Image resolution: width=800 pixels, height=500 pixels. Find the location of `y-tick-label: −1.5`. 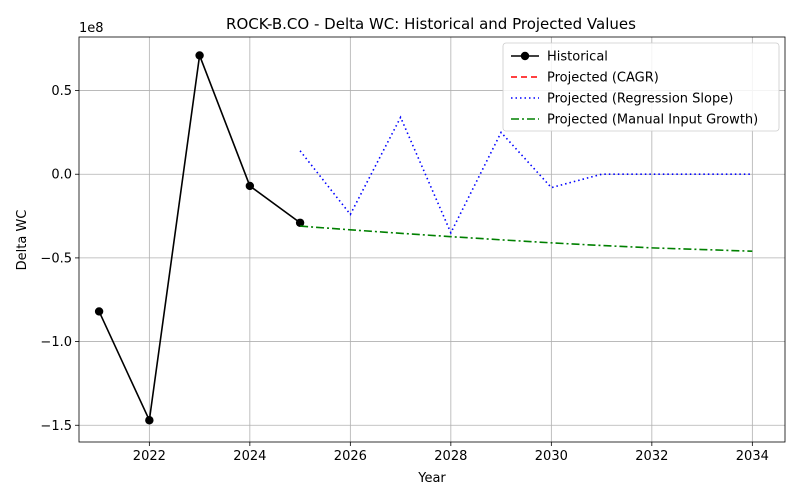

y-tick-label: −1.5 is located at coordinates (56, 426).